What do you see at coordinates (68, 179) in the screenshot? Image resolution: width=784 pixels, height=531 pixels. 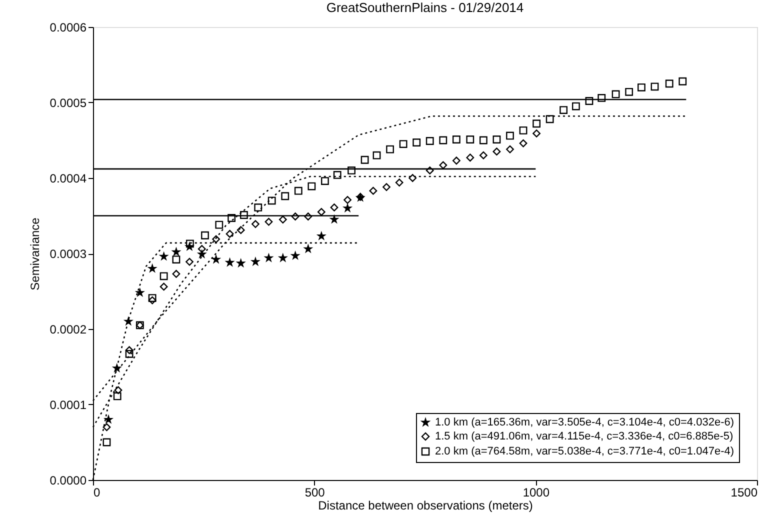 I see `y-tick-label: 0.0004` at bounding box center [68, 179].